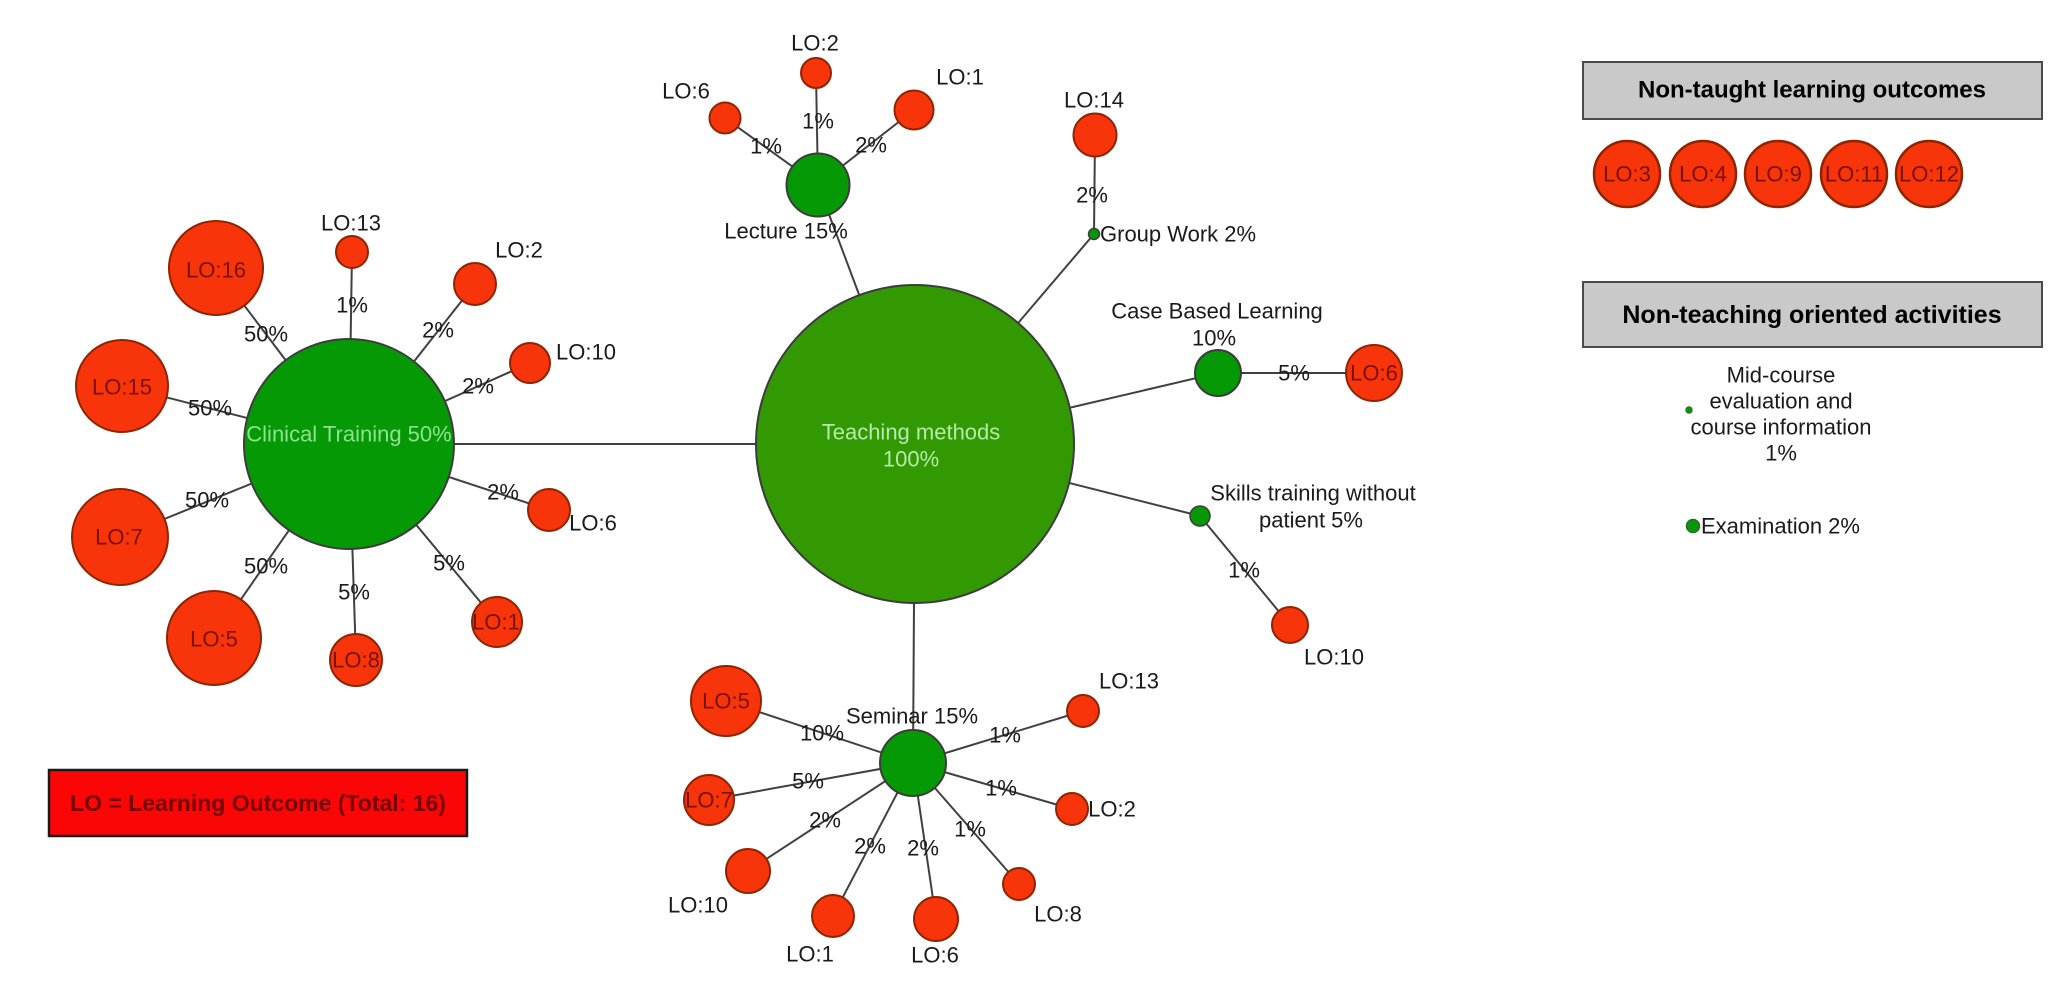 This screenshot has height=1001, width=2059. I want to click on svg-text: LO:9, so click(1778, 174).